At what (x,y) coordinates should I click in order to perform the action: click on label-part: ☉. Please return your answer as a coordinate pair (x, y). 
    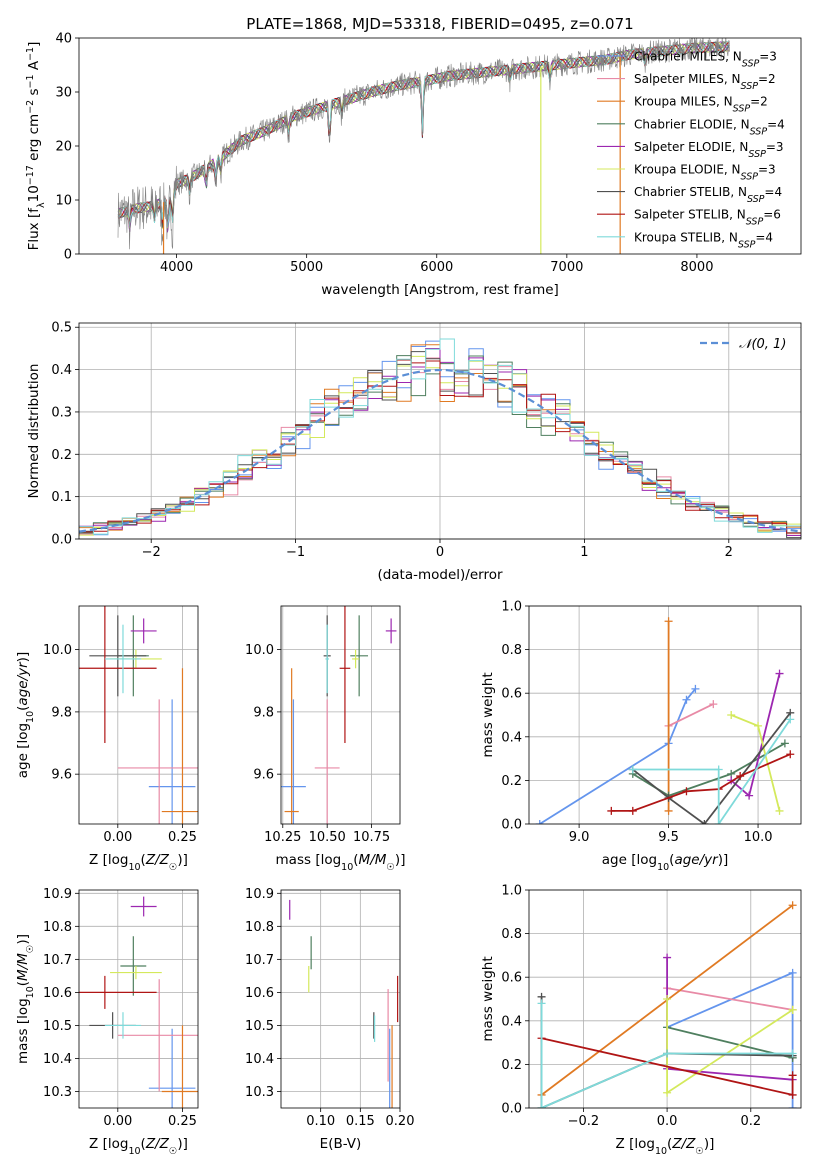
    Looking at the image, I should click on (699, 1151).